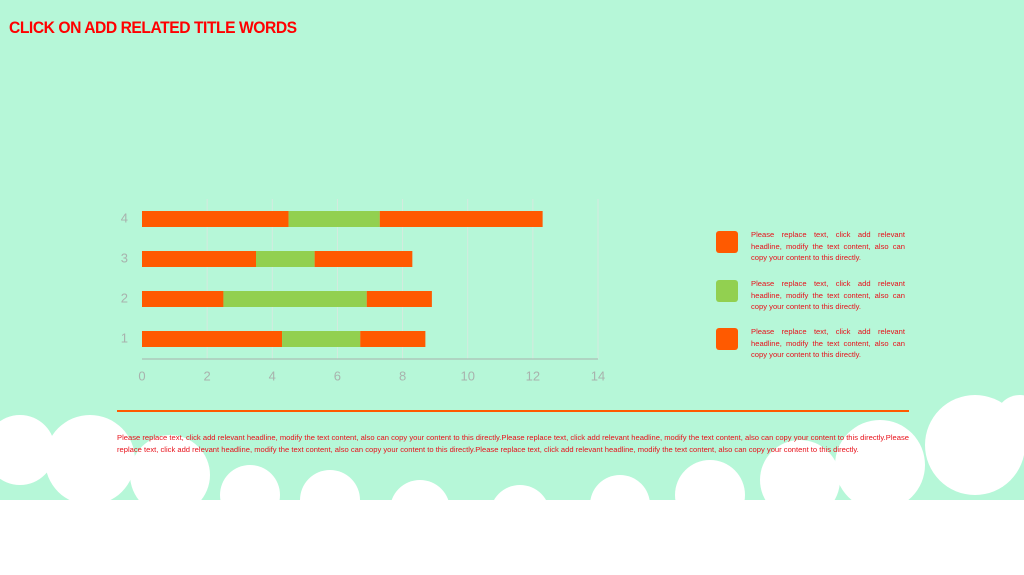 Image resolution: width=1024 pixels, height=575 pixels. What do you see at coordinates (207, 375) in the screenshot?
I see `x-tick-label: 2` at bounding box center [207, 375].